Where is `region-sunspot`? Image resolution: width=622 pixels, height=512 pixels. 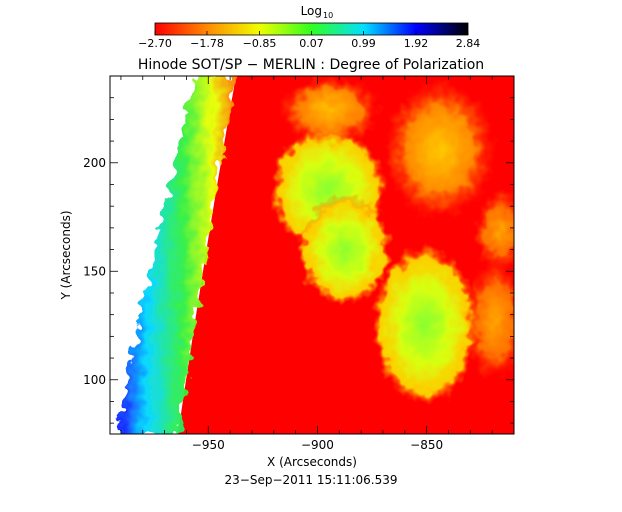
region-sunspot is located at coordinates (425, 325).